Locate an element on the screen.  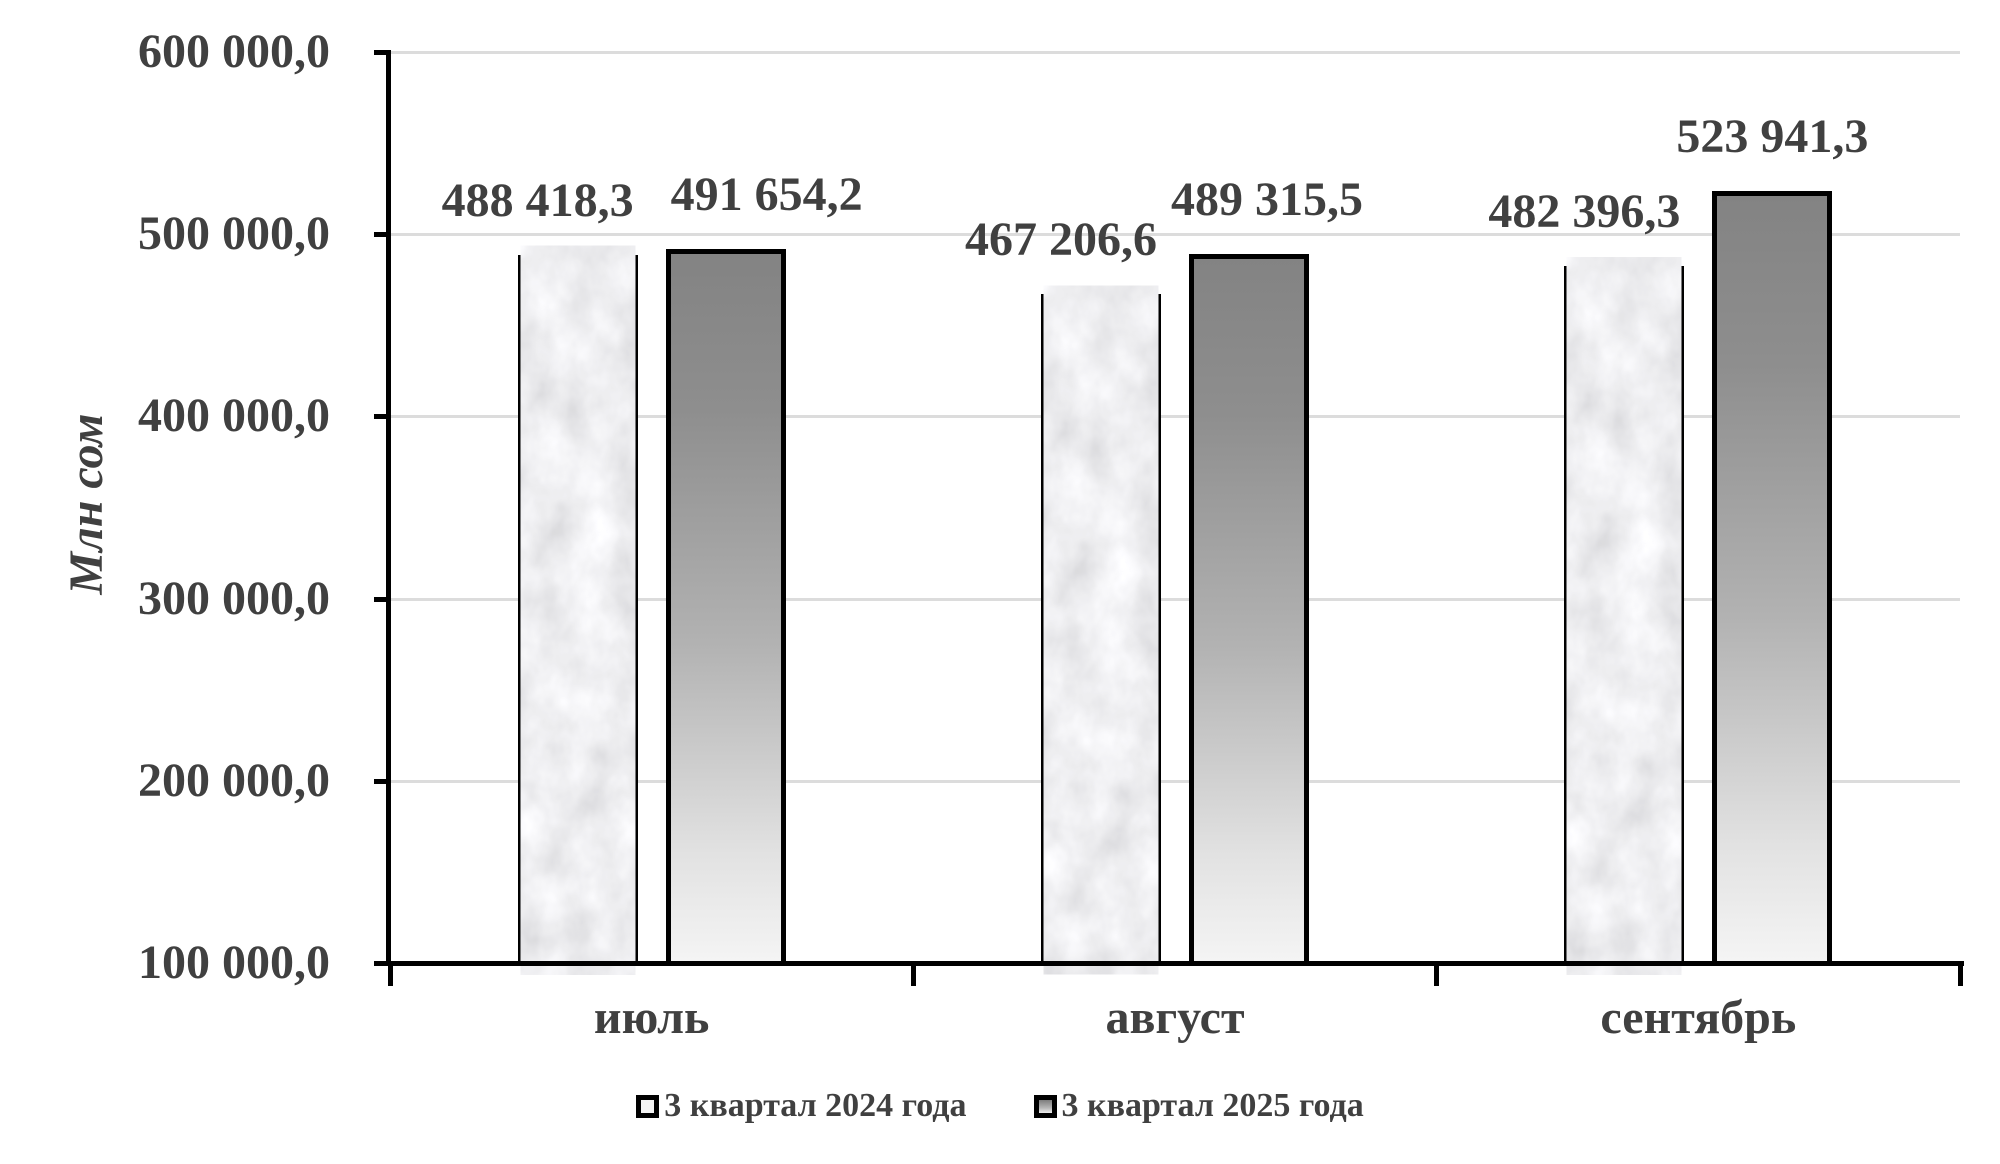
bar-series1-июль is located at coordinates (577, 610).